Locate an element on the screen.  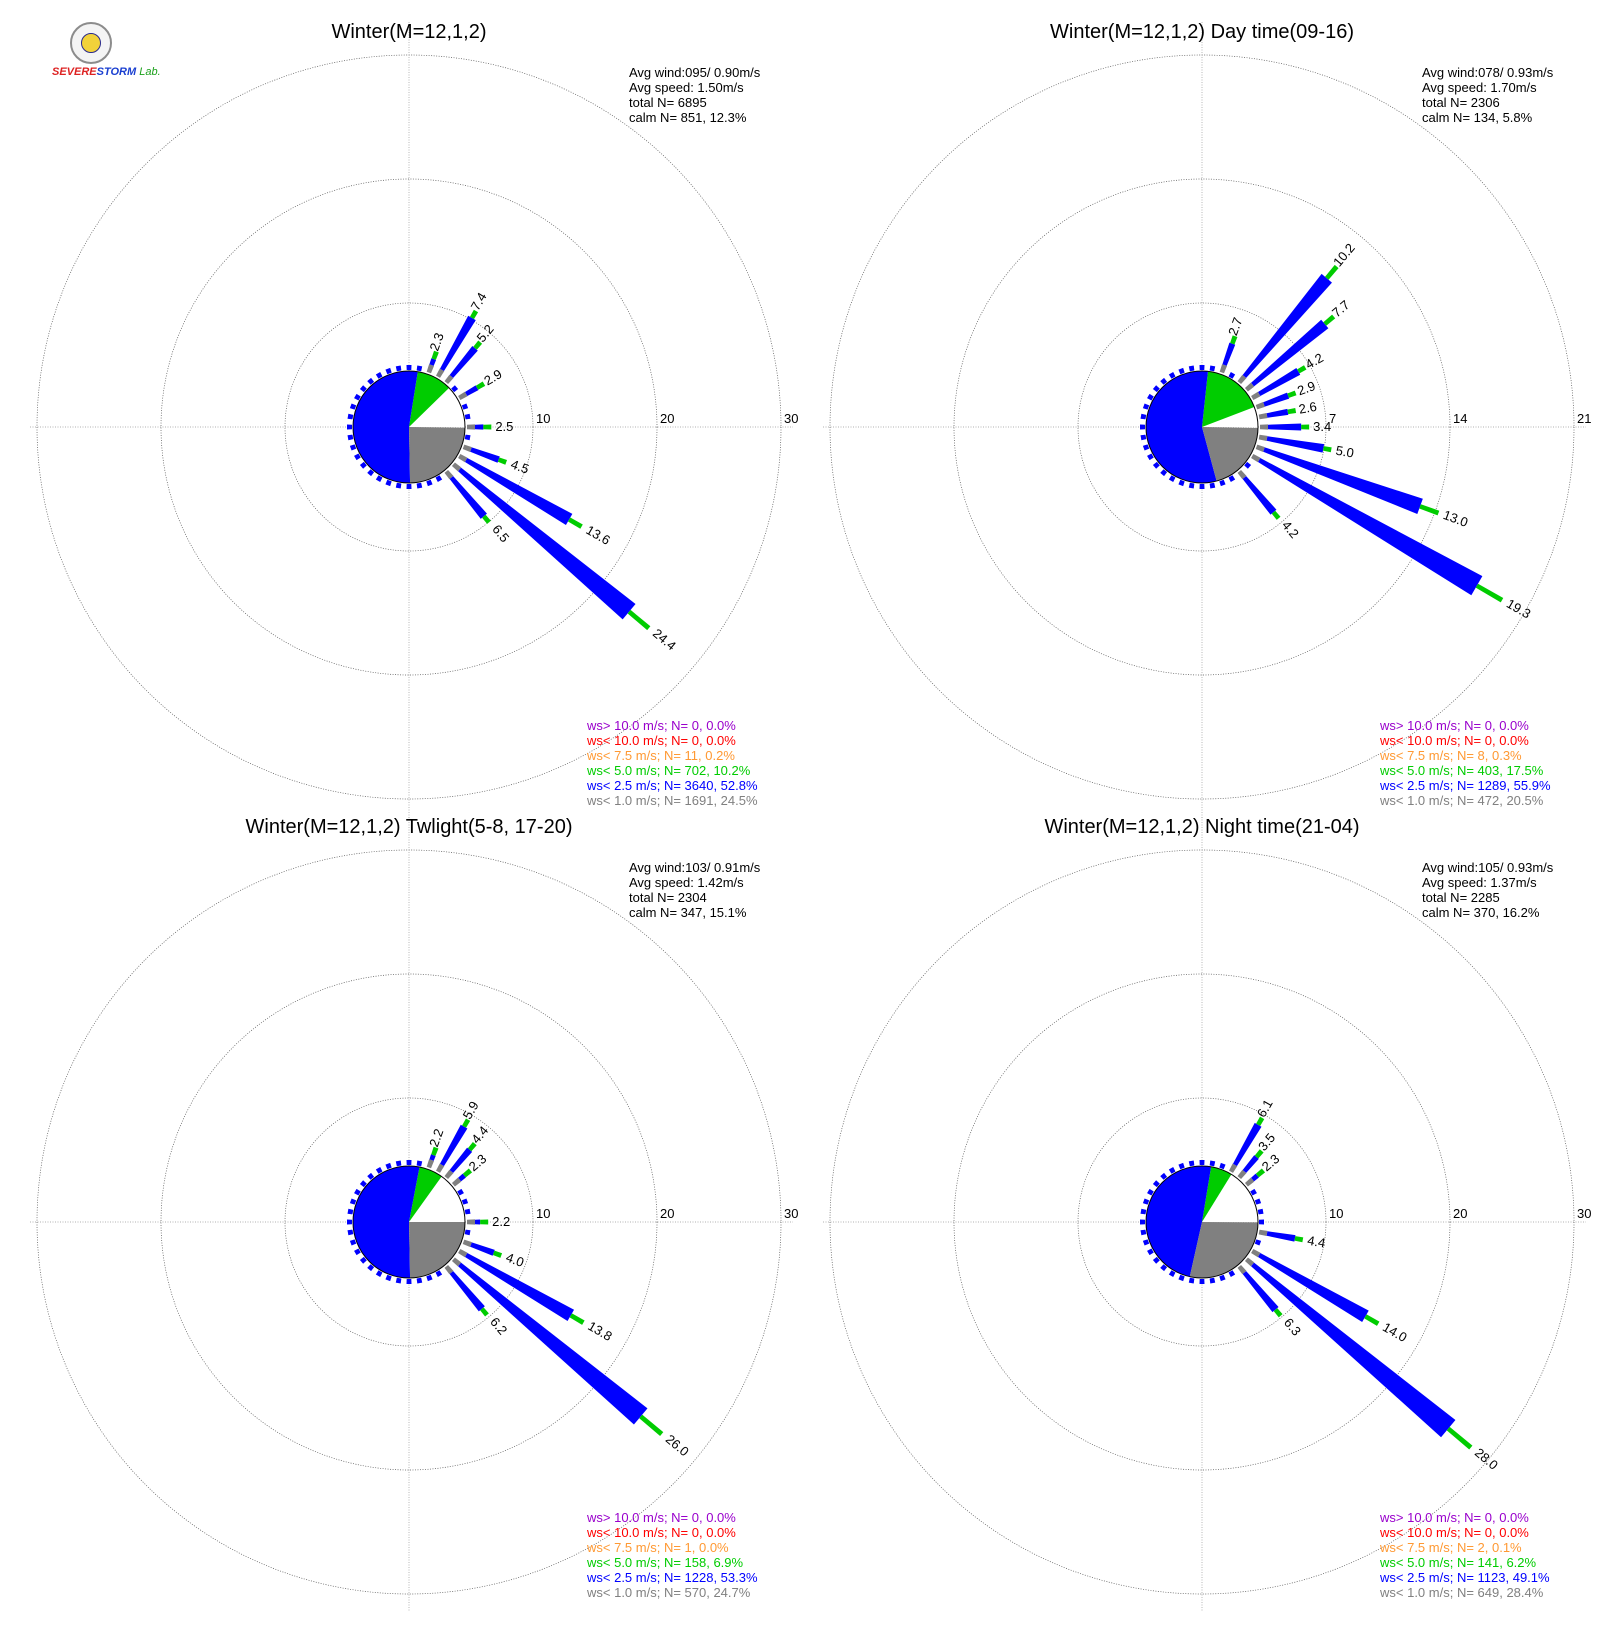
bar-value-label: 2.9 is located at coordinates (1306, 388).